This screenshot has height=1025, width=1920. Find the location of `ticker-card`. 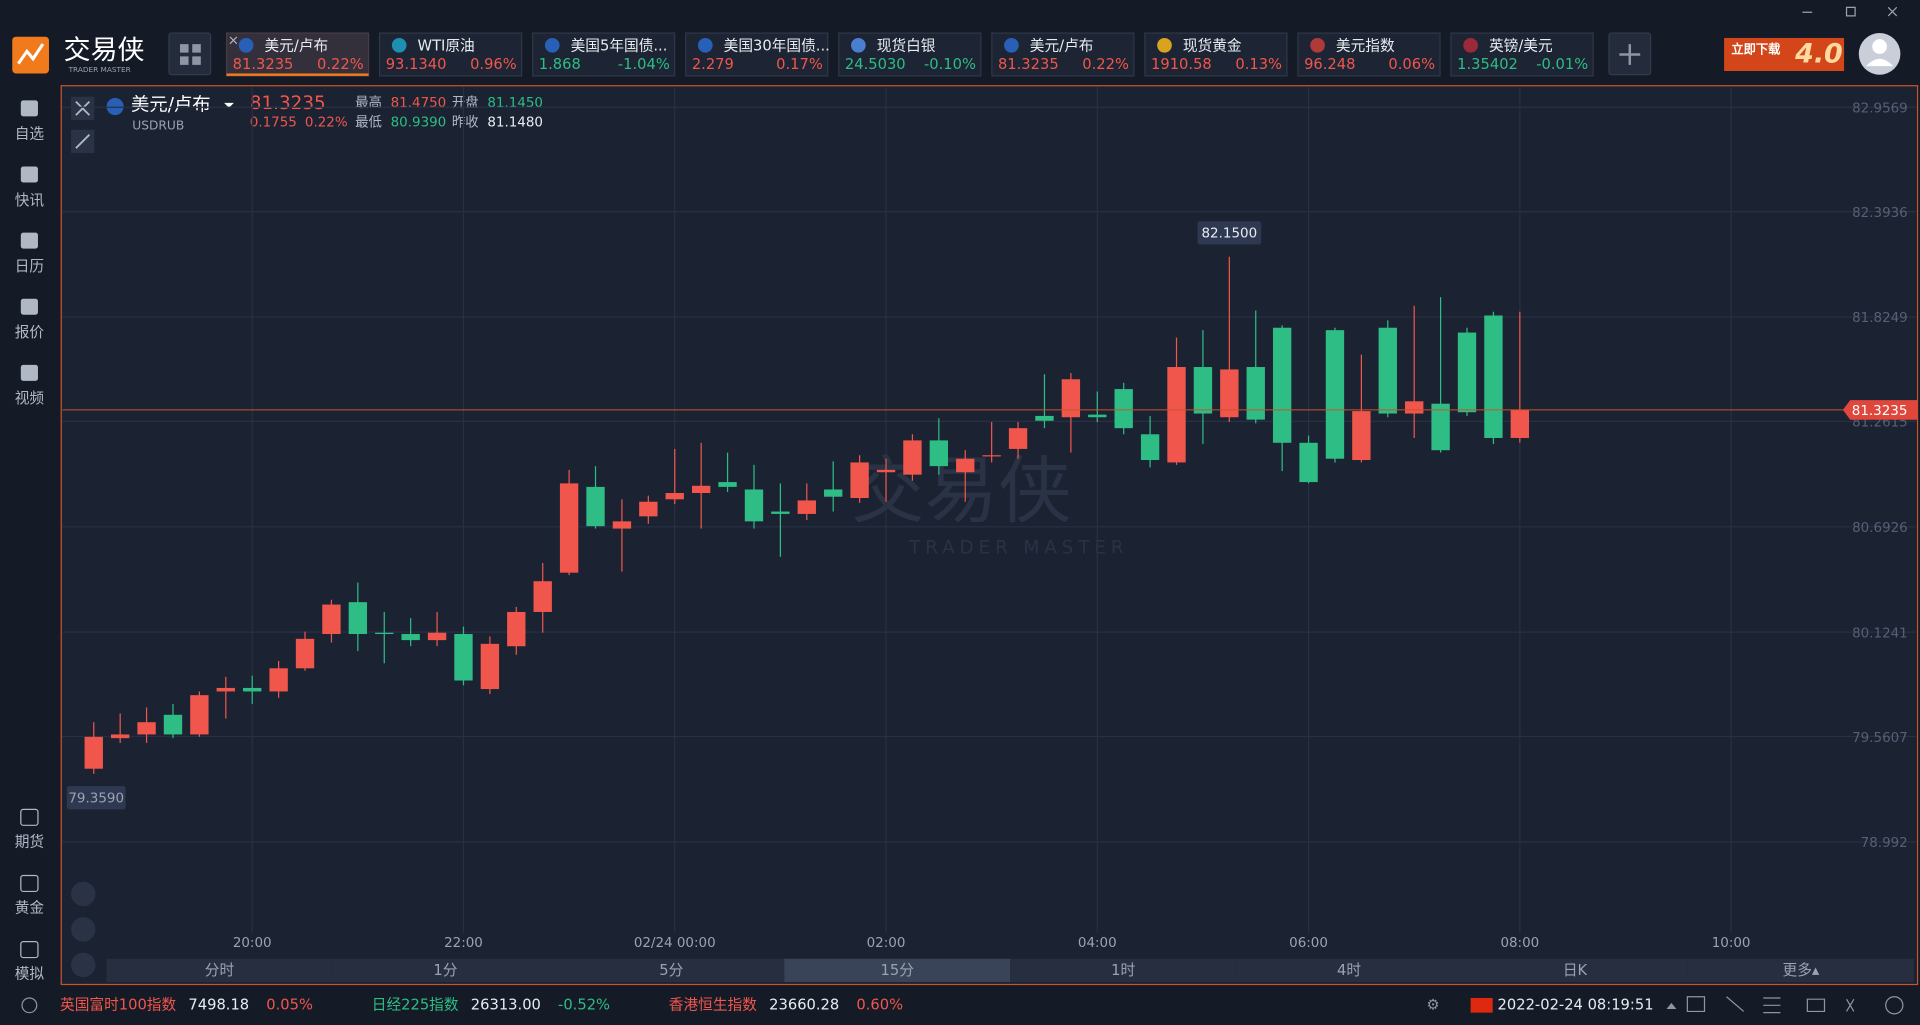

ticker-card is located at coordinates (604, 54).